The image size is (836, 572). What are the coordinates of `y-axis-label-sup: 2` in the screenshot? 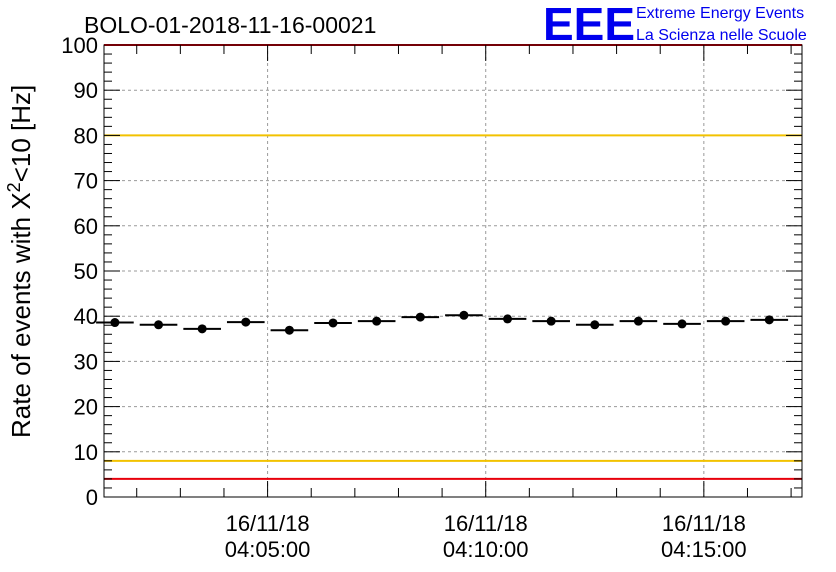 It's located at (14, 187).